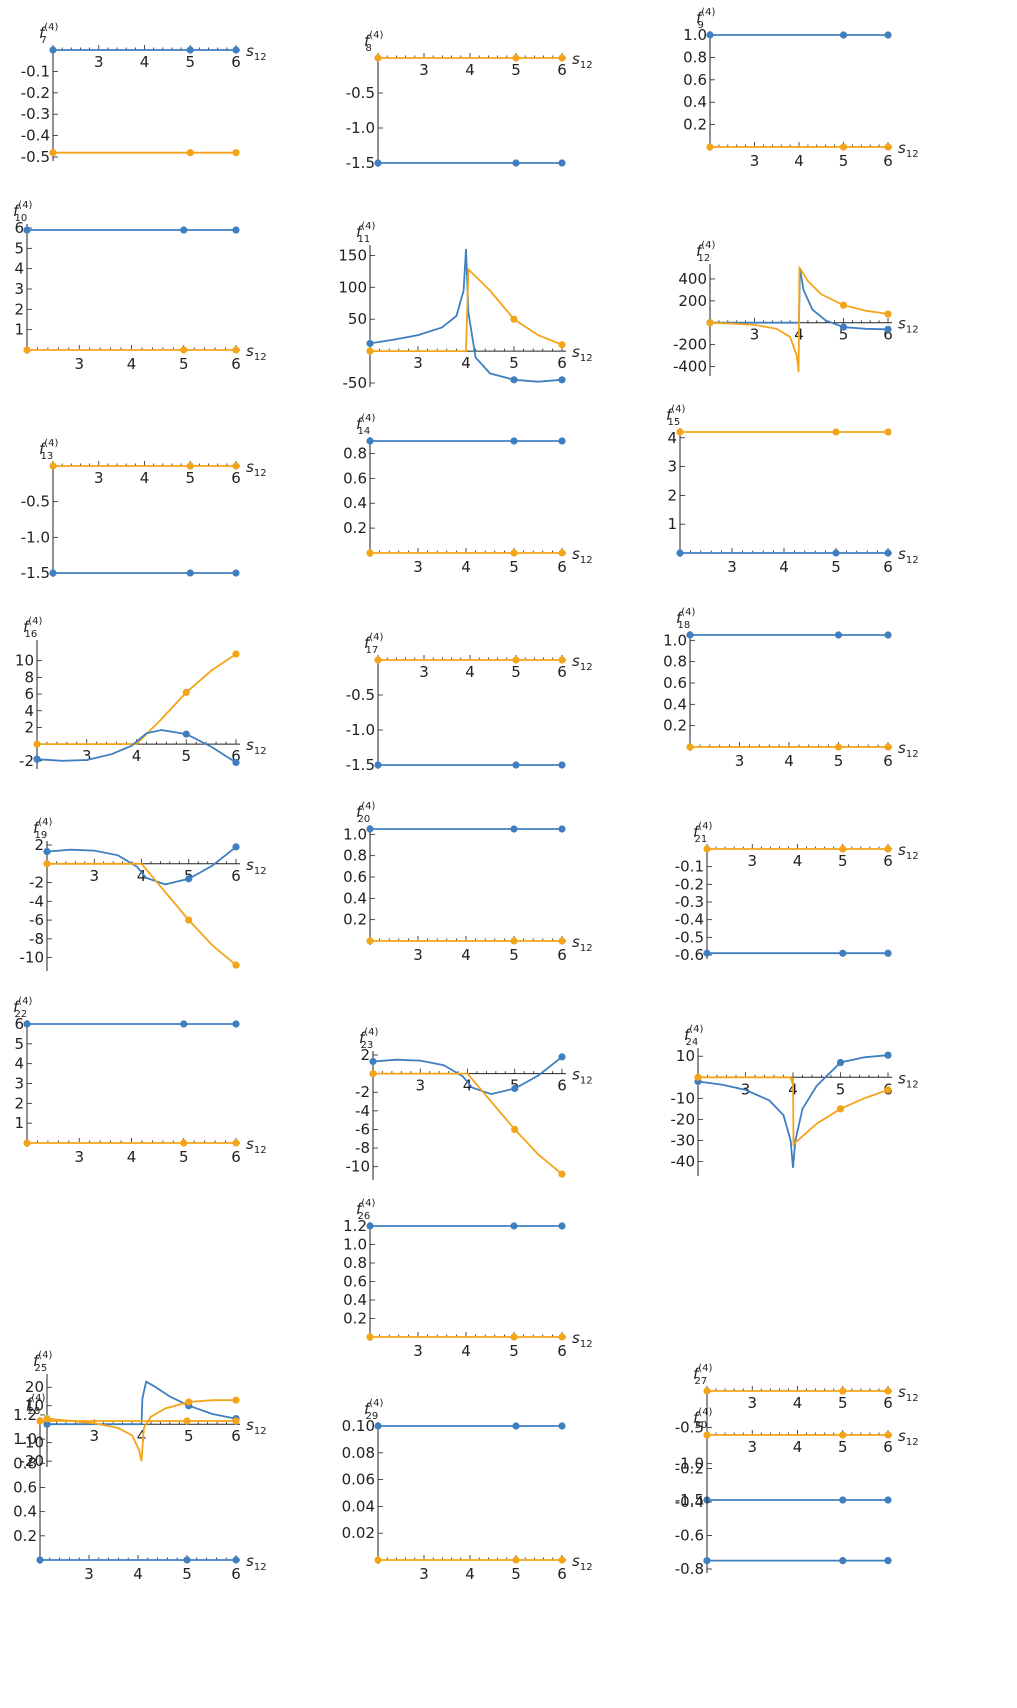  Describe the element at coordinates (685, 1056) in the screenshot. I see `y-tick-label: 10` at that location.